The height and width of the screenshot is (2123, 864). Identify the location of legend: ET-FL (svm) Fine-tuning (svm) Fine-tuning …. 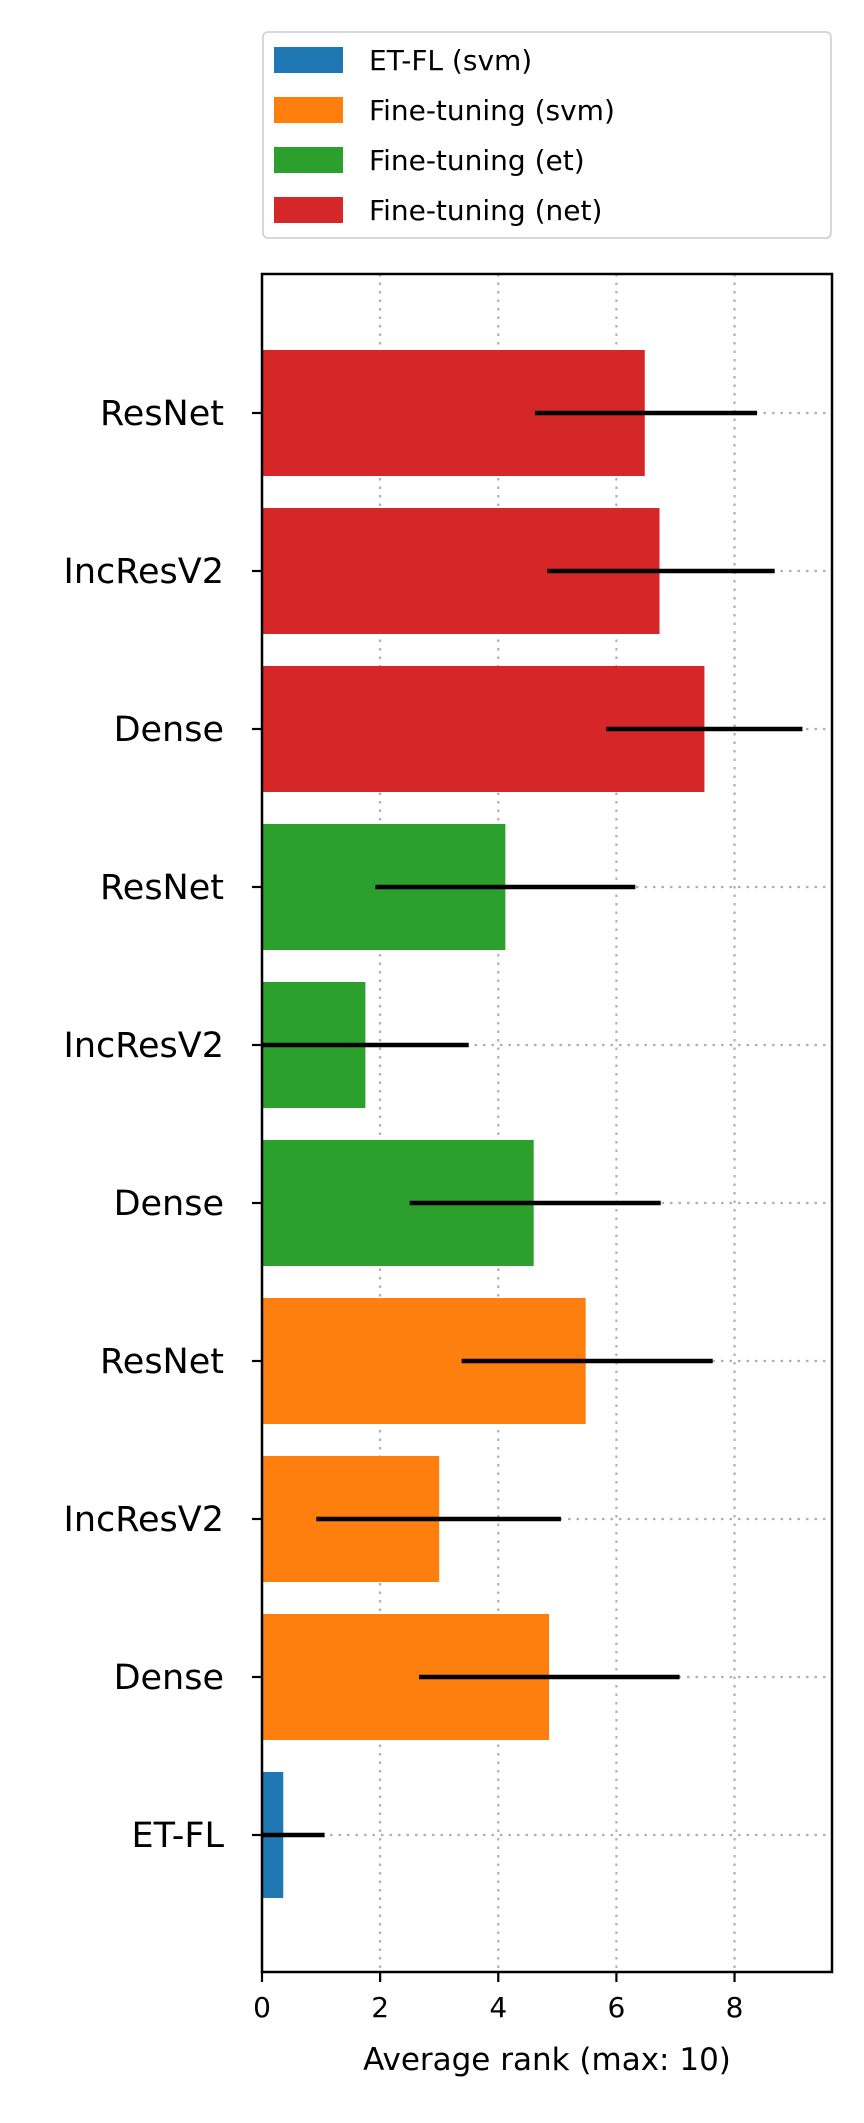
(547, 135).